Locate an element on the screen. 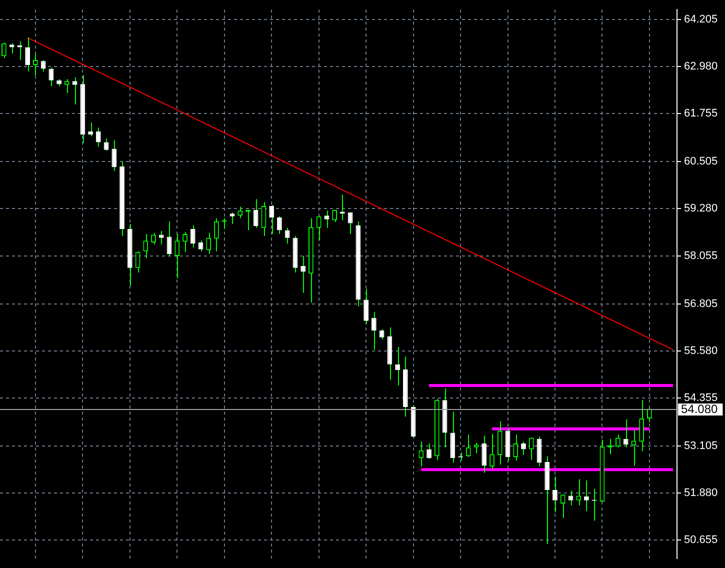  y-tick-label: 56.805 is located at coordinates (701, 304).